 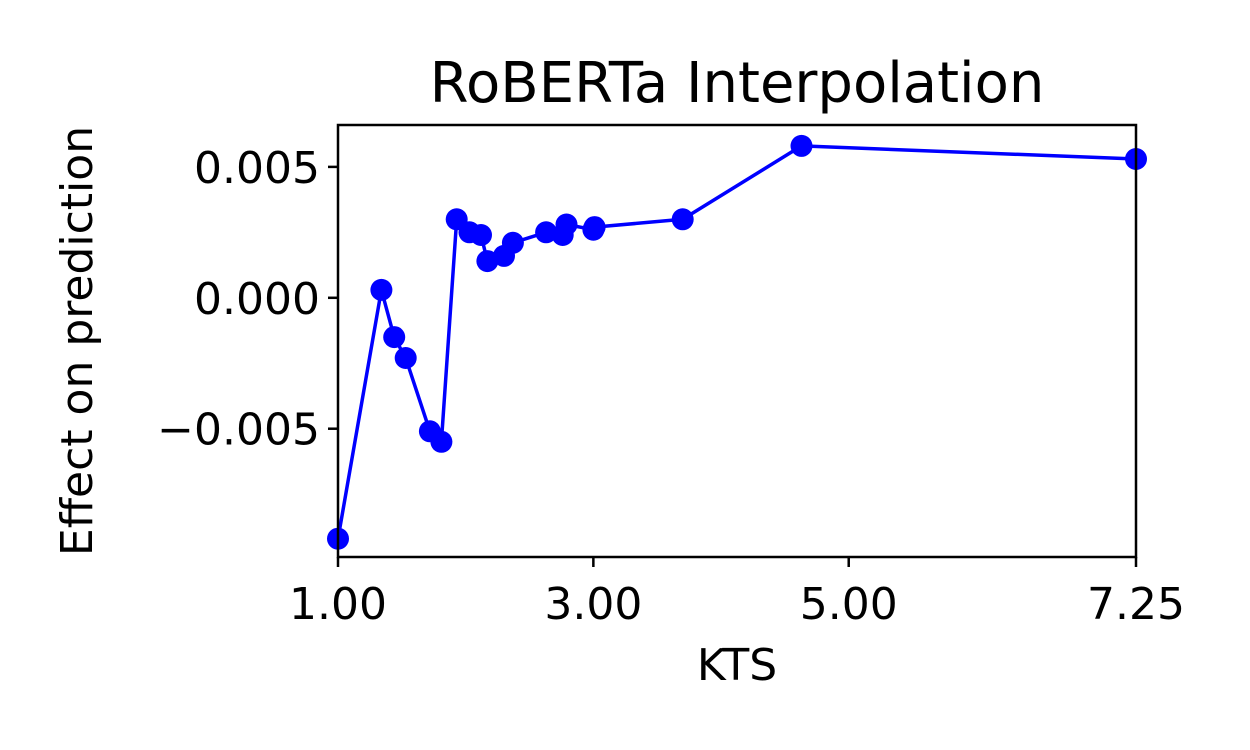 What do you see at coordinates (257, 299) in the screenshot?
I see `y-tick-label: 0.000` at bounding box center [257, 299].